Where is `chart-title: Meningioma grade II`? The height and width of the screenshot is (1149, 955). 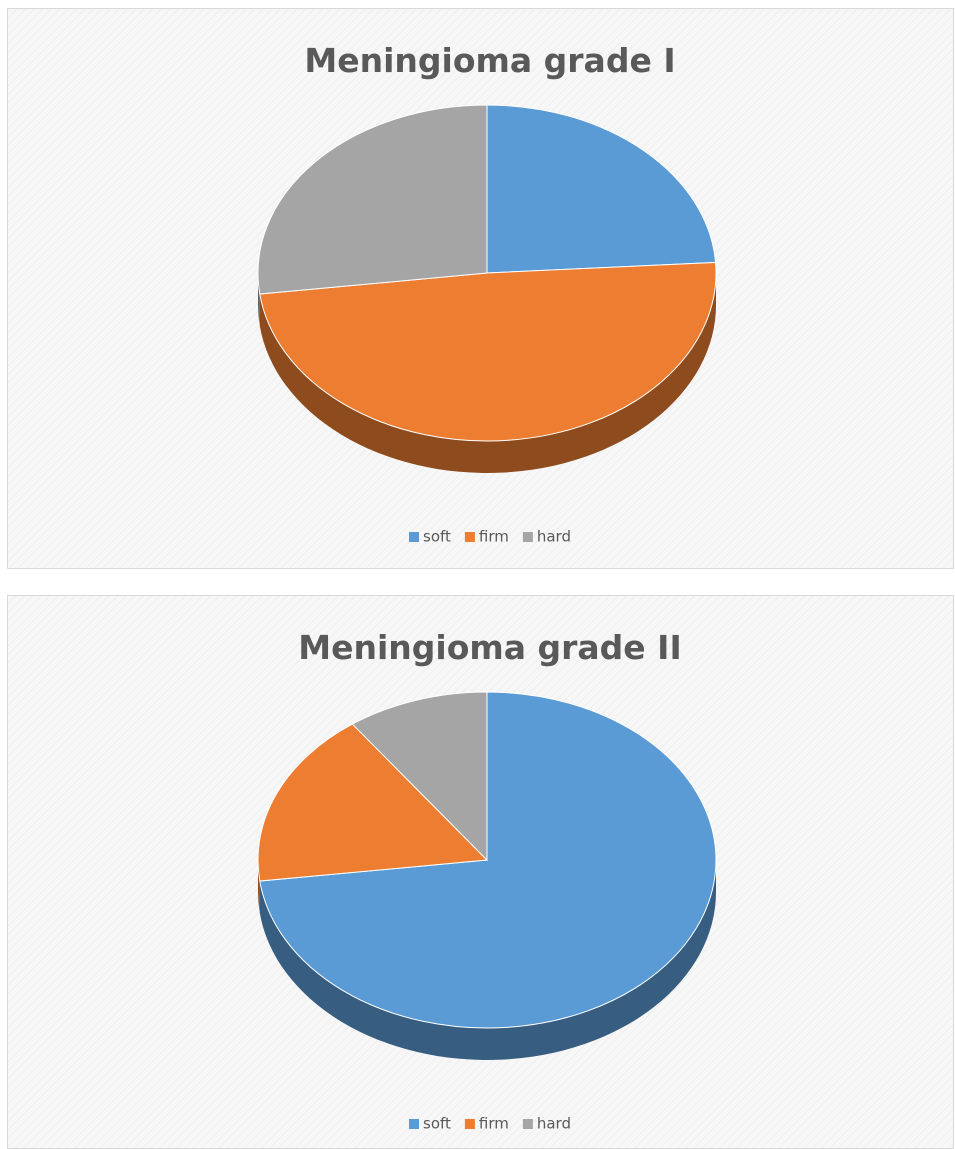
chart-title: Meningioma grade II is located at coordinates (489, 647).